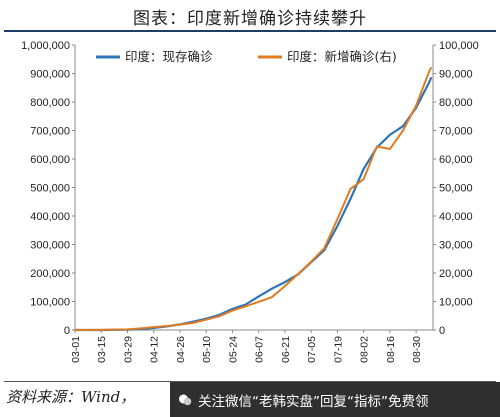  Describe the element at coordinates (250, 31) in the screenshot. I see `title-rule` at that location.